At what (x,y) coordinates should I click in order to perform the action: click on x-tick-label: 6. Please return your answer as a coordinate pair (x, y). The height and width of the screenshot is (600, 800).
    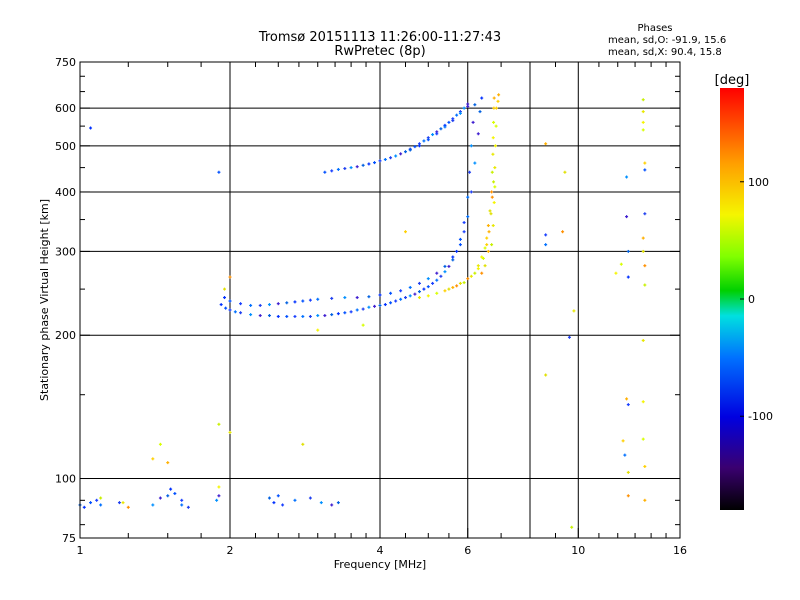
    Looking at the image, I should click on (467, 550).